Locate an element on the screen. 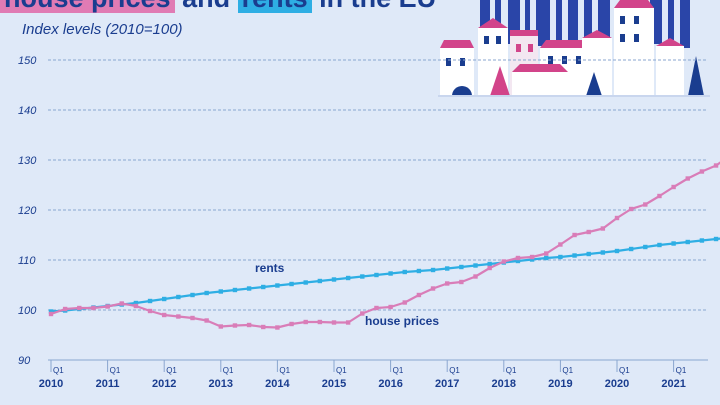 The image size is (720, 405). title-and: and is located at coordinates (206, 6).